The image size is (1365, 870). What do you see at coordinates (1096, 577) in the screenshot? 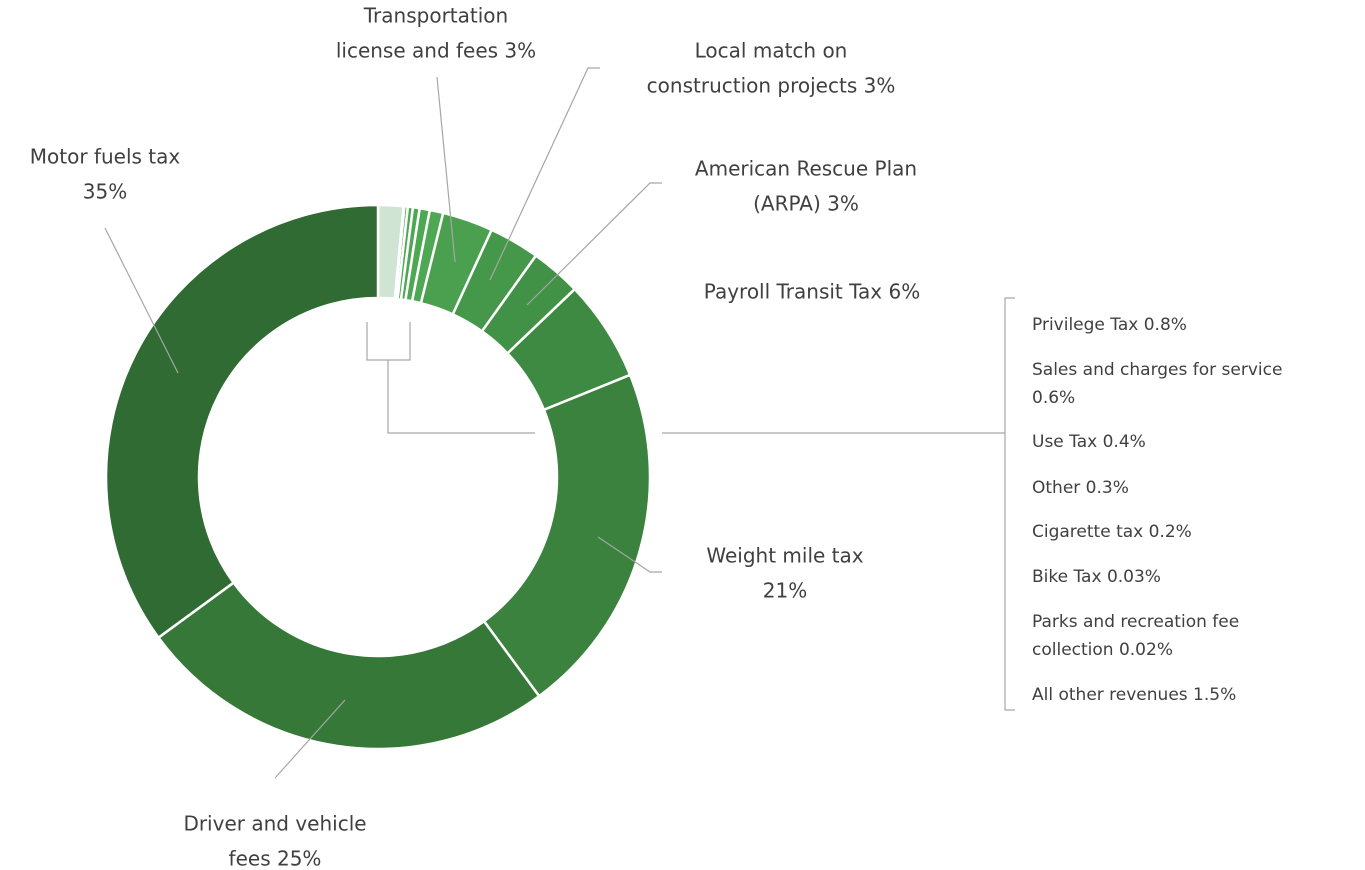
I see `slice-label: Bike Tax 0.03%` at bounding box center [1096, 577].